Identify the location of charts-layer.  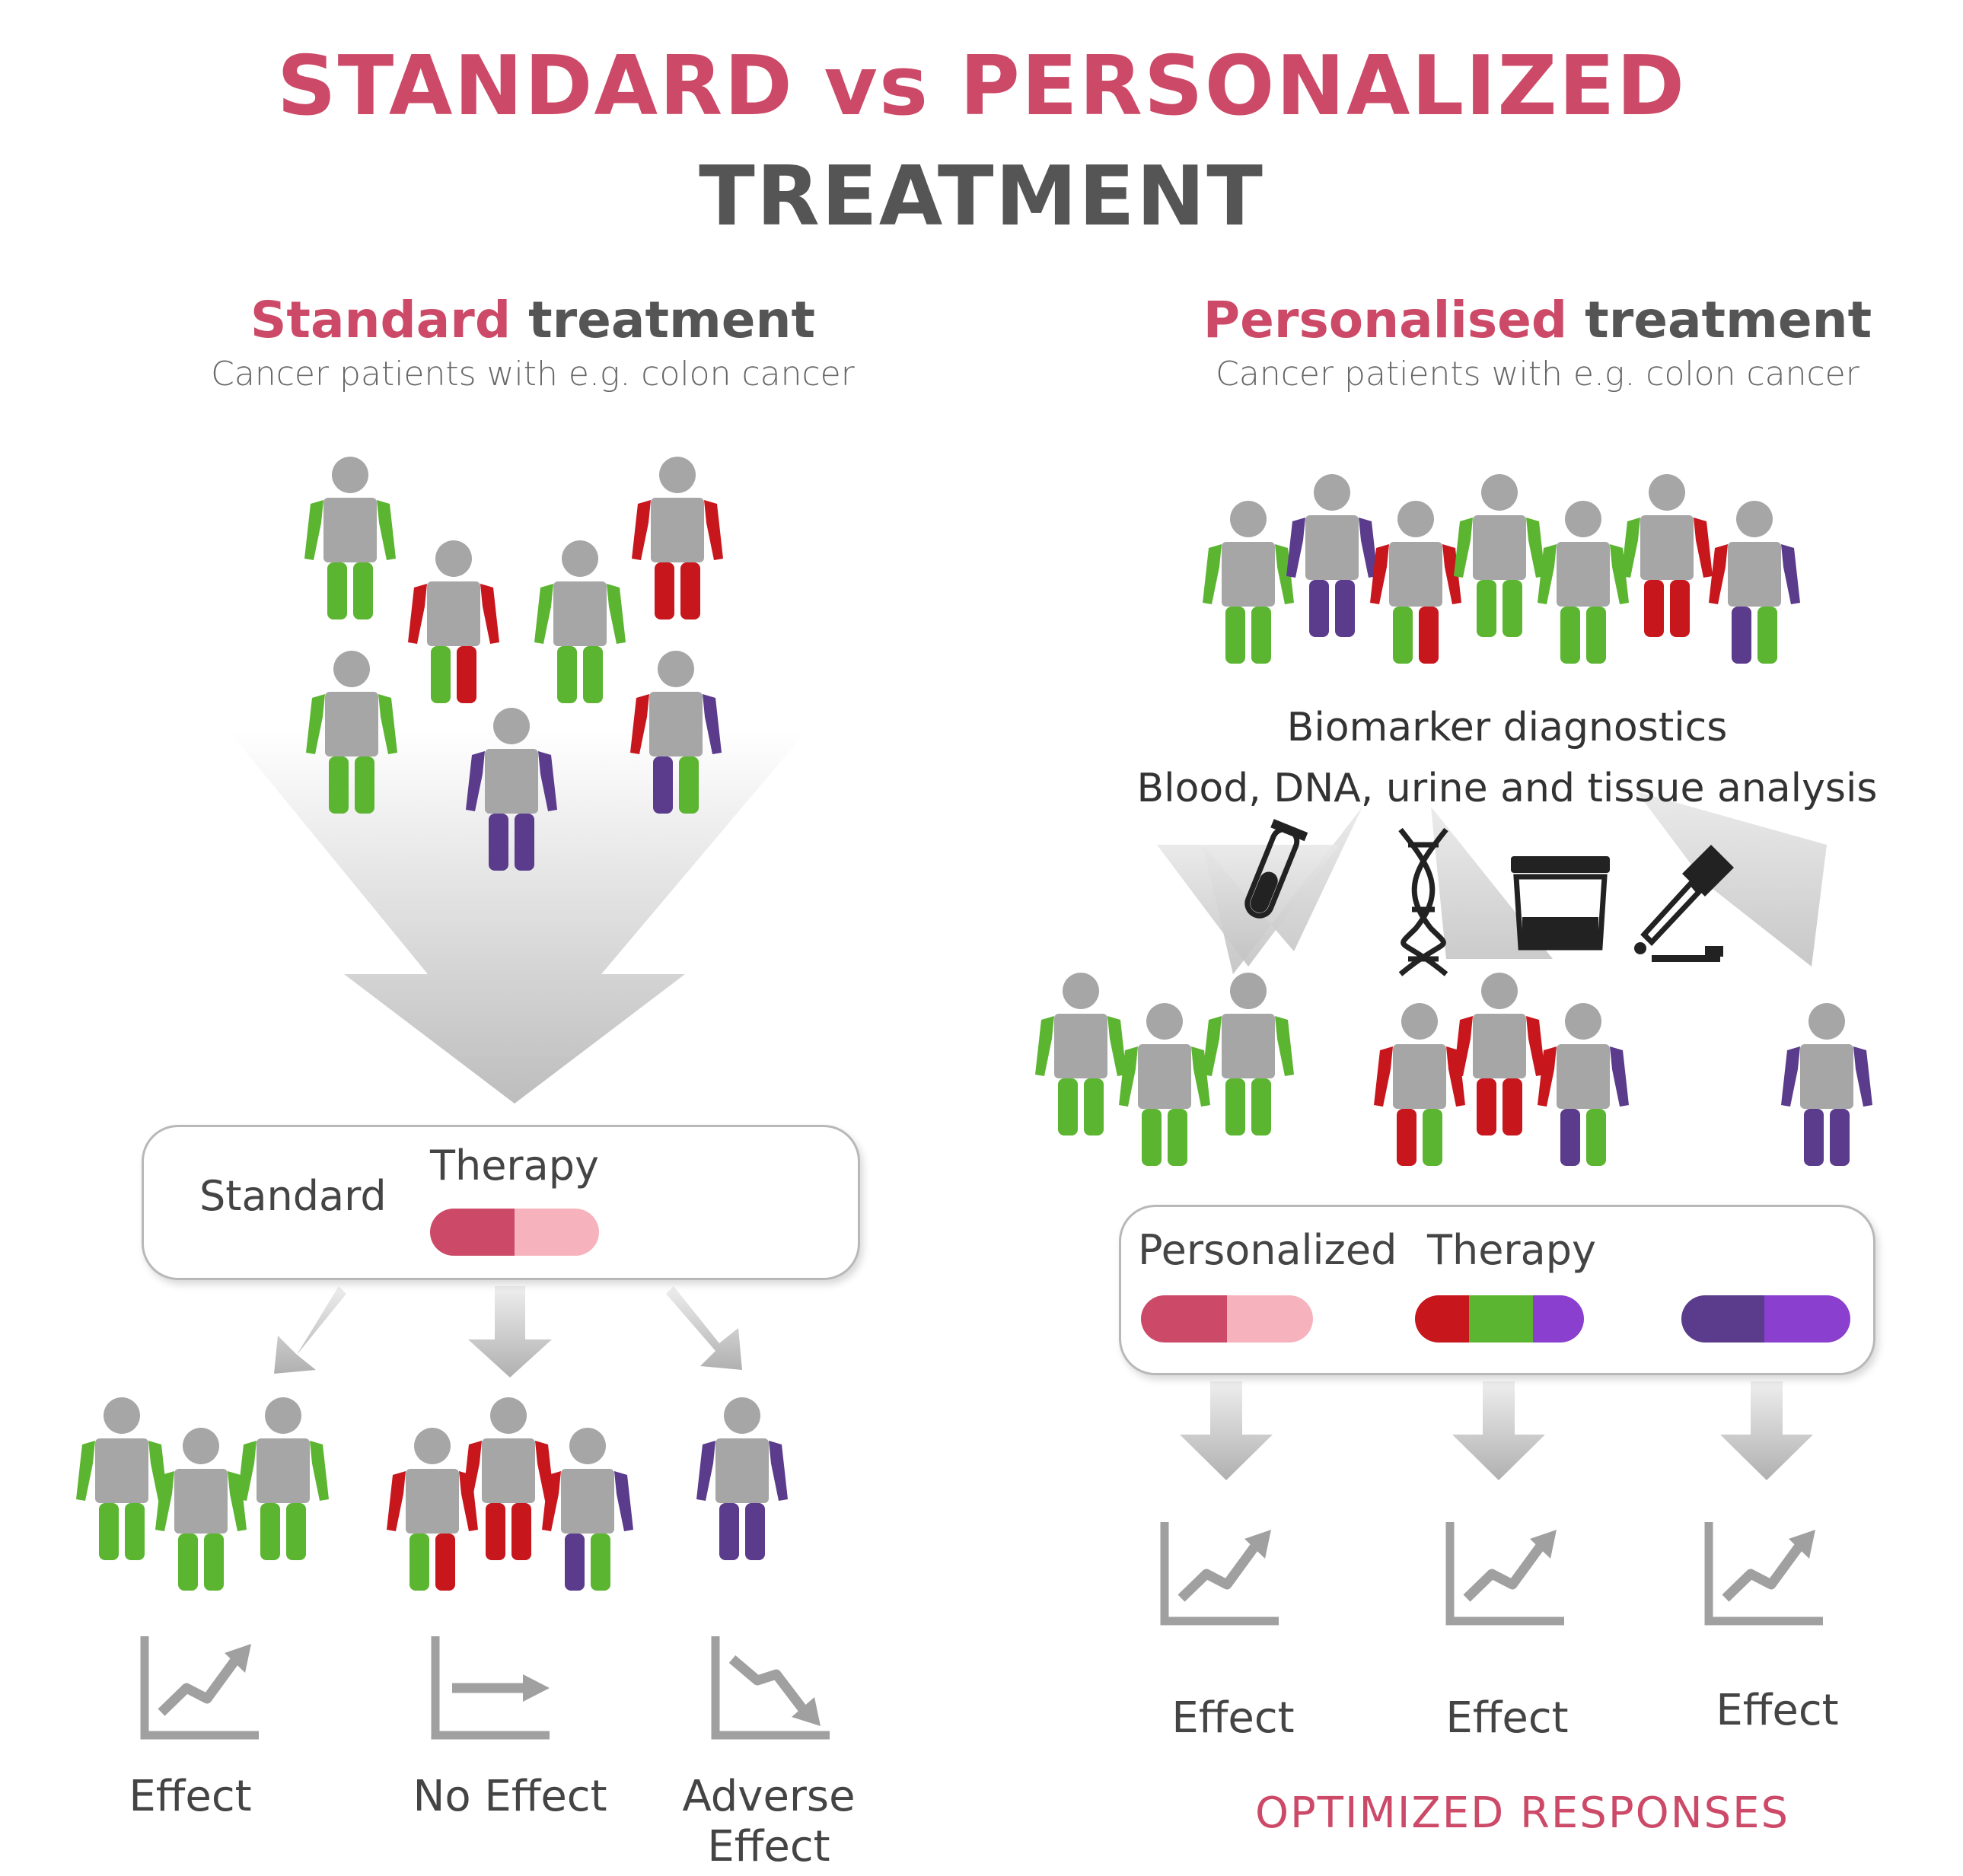
(981, 1631).